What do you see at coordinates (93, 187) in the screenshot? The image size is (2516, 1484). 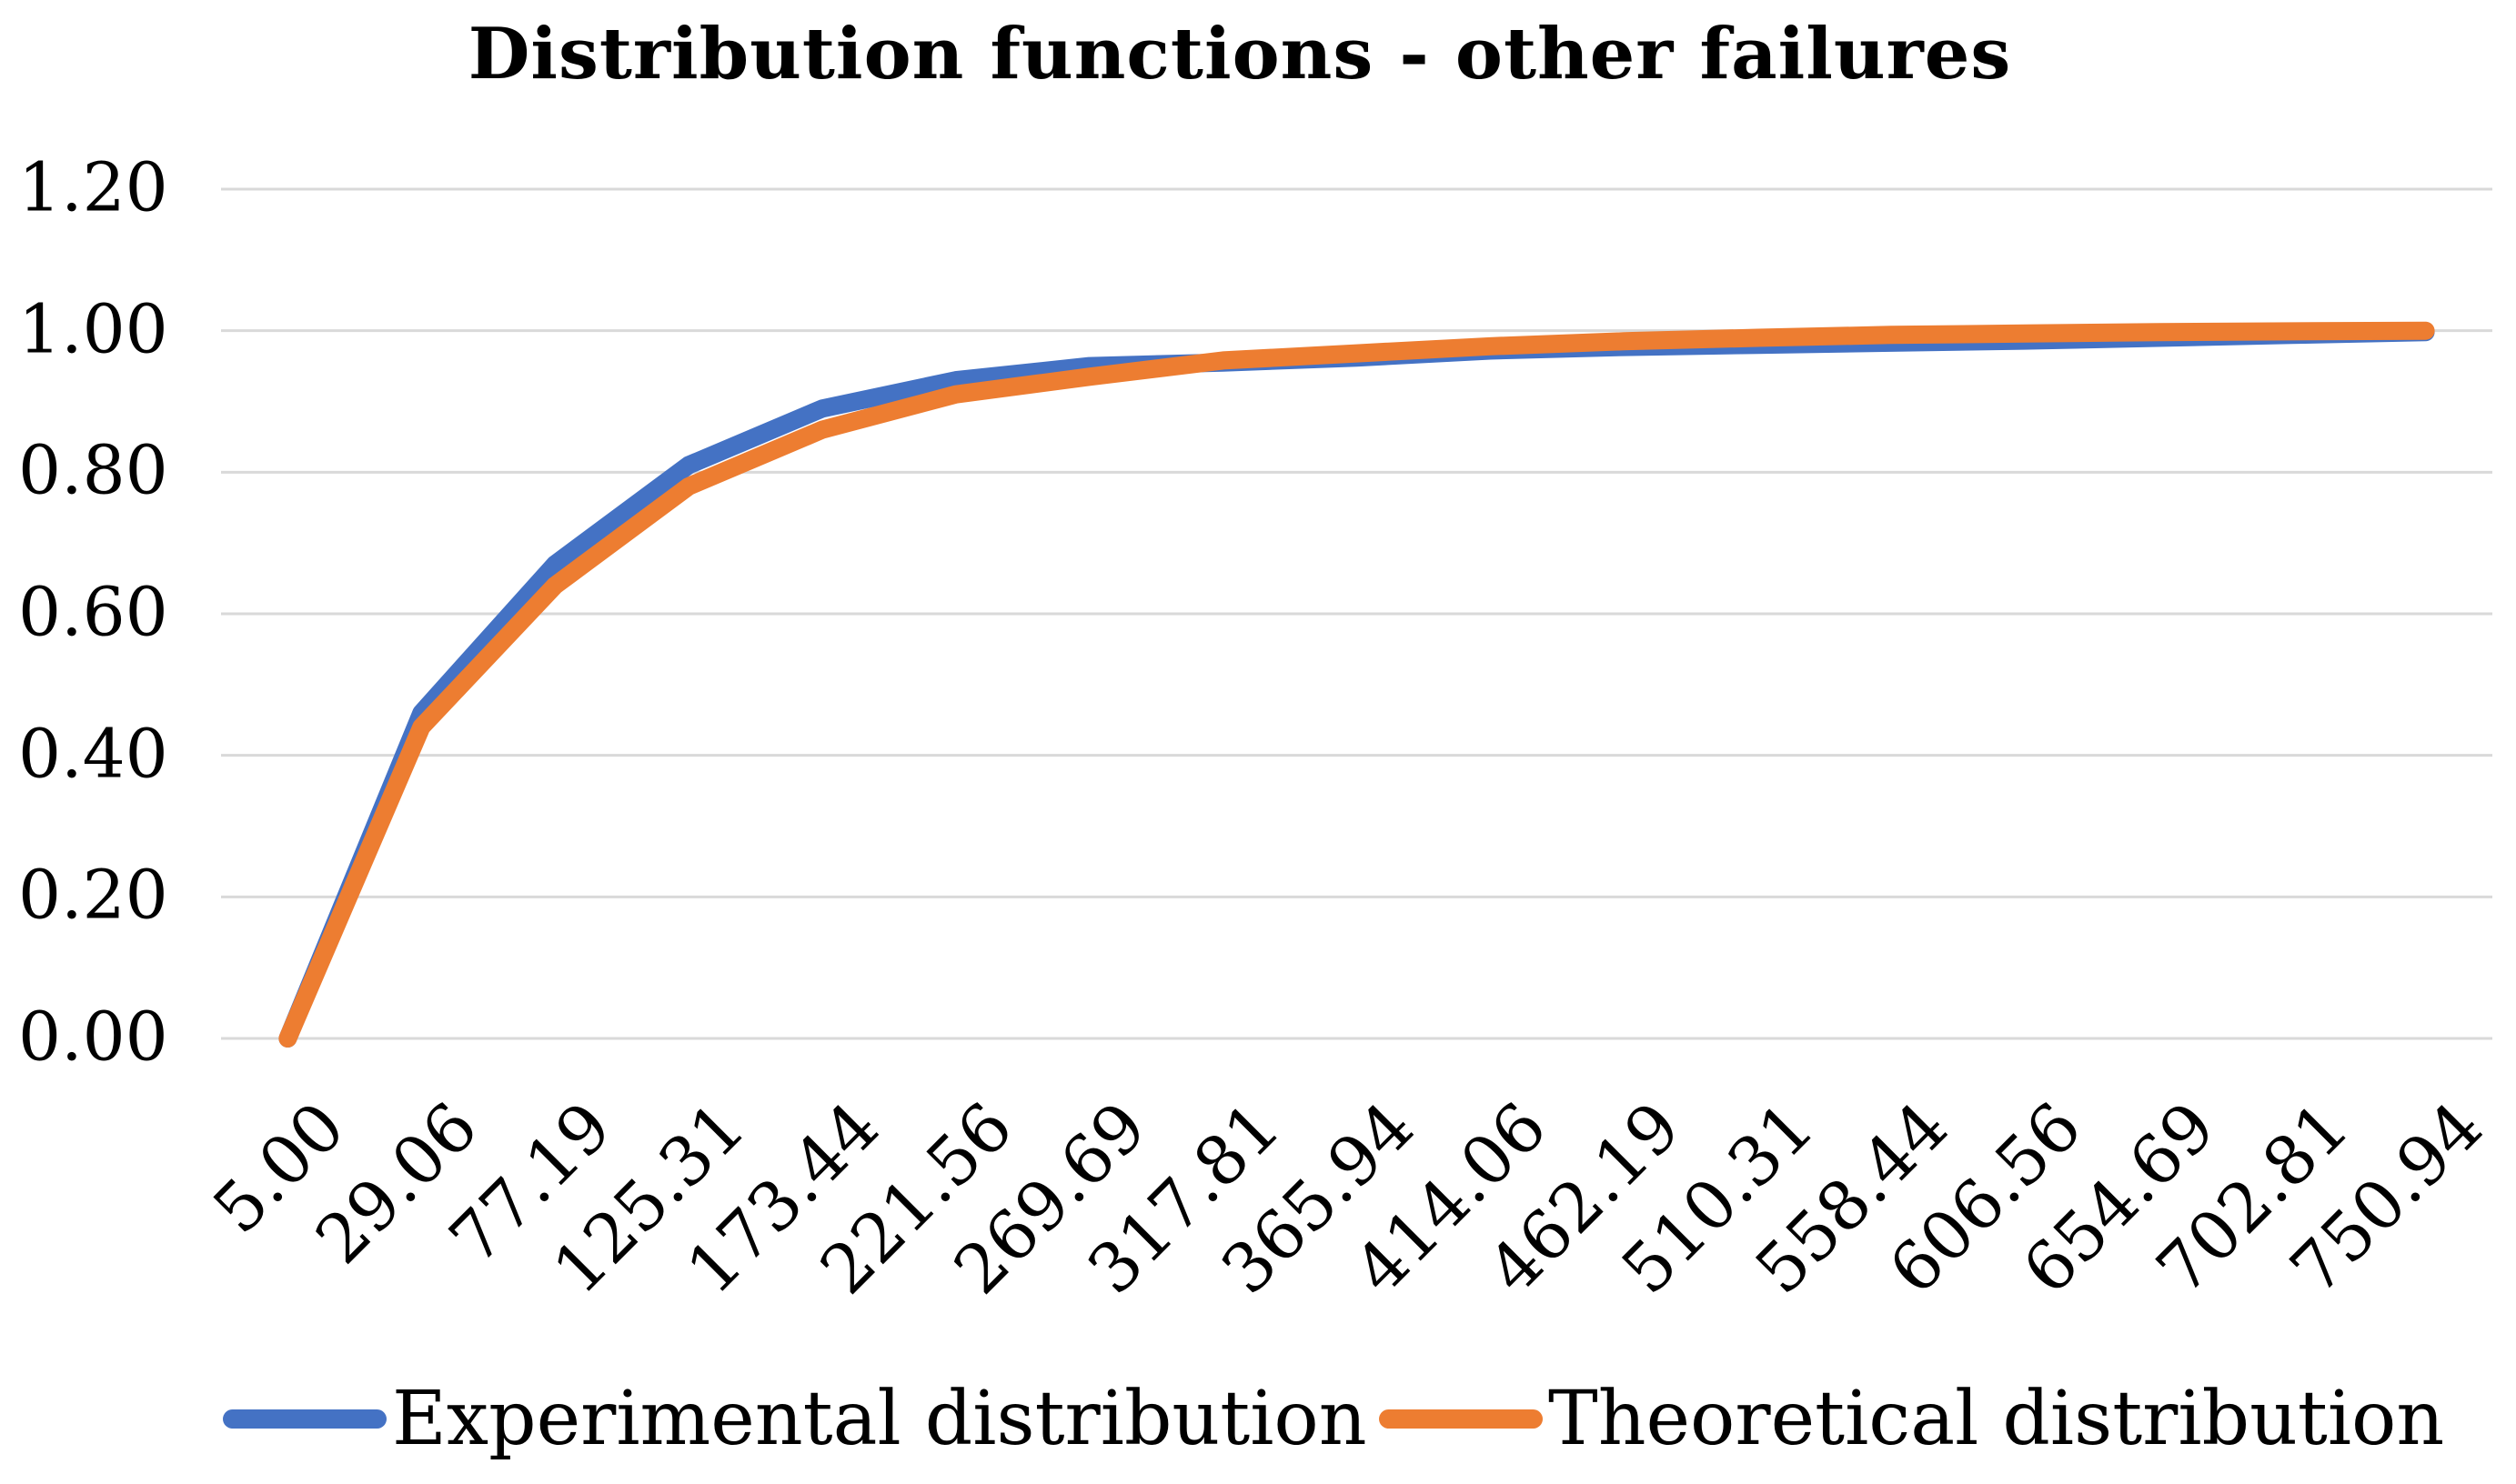 I see `y-tick-label: 1.20` at bounding box center [93, 187].